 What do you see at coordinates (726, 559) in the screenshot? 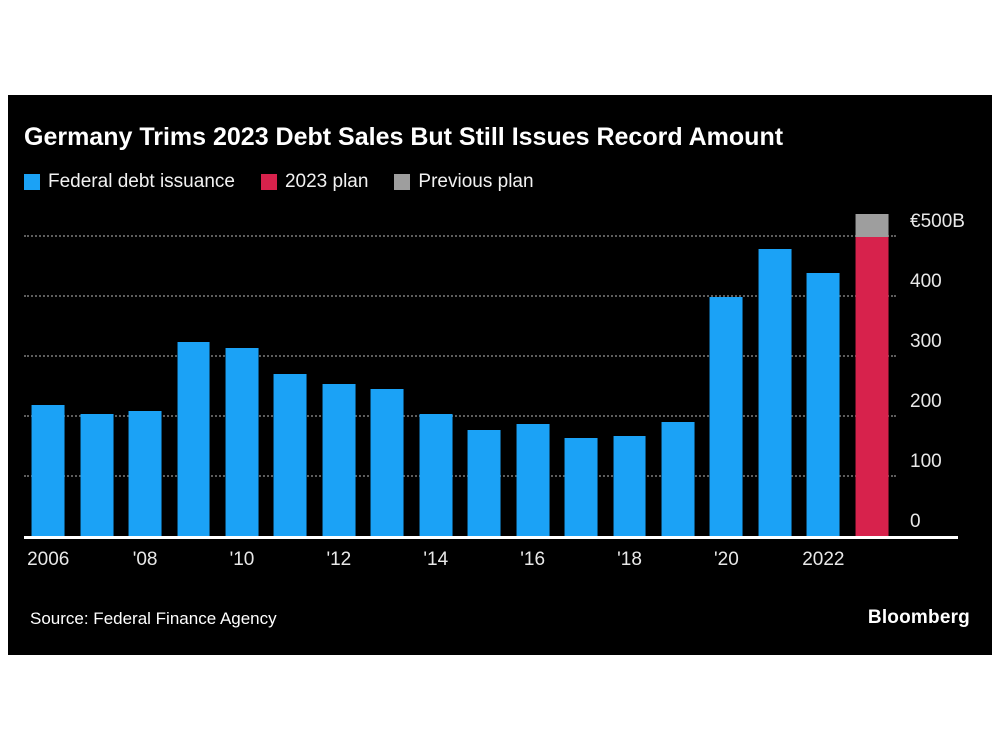
I see `x-tick-label: '20` at bounding box center [726, 559].